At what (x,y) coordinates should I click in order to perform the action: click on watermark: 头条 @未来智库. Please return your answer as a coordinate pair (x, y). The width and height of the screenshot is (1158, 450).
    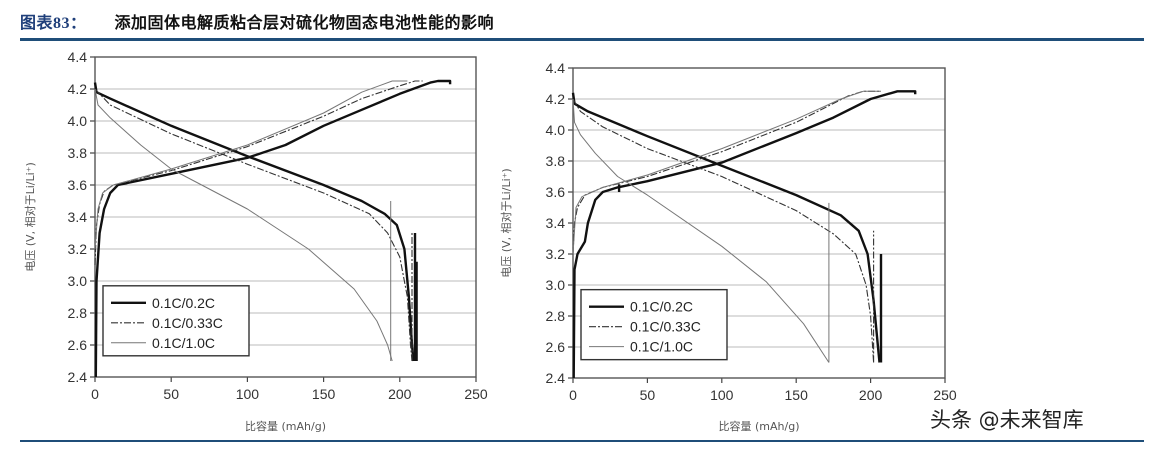
    Looking at the image, I should click on (1007, 420).